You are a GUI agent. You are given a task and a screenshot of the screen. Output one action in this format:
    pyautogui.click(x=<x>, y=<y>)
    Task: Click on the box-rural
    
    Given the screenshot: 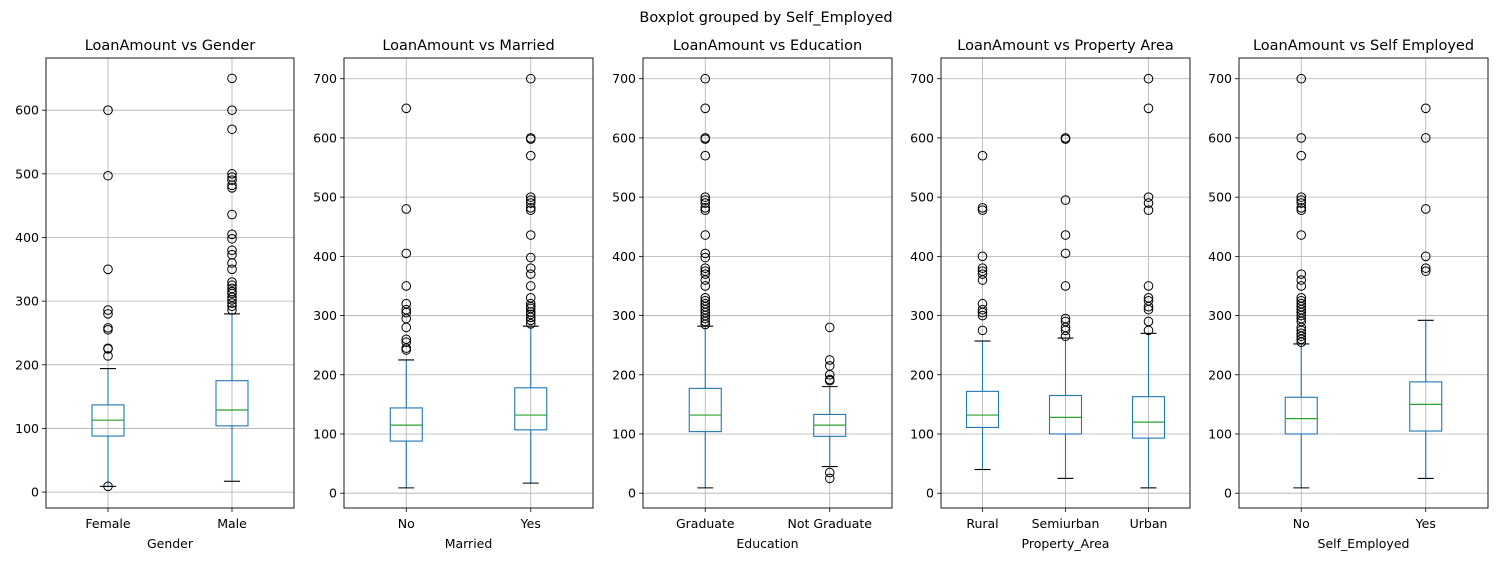 What is the action you would take?
    pyautogui.click(x=982, y=310)
    